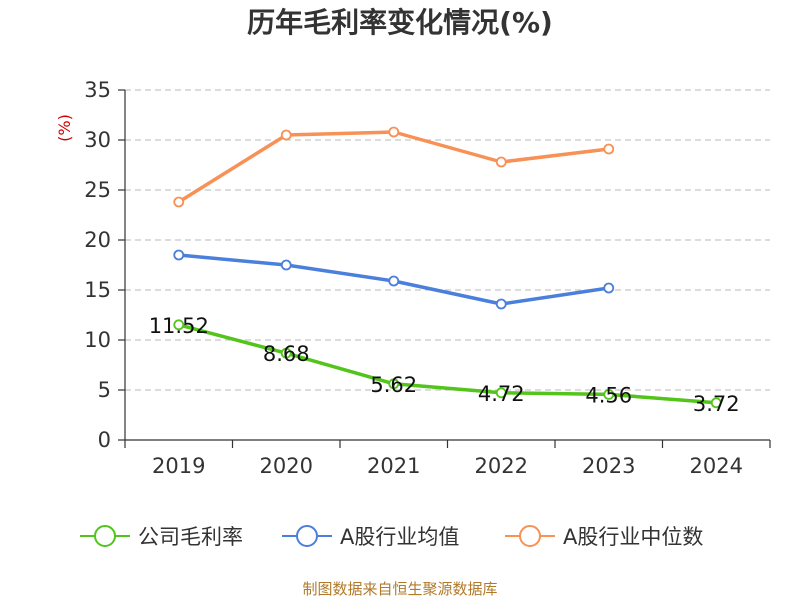 The width and height of the screenshot is (800, 600). What do you see at coordinates (97, 140) in the screenshot?
I see `y-tick-label: 30` at bounding box center [97, 140].